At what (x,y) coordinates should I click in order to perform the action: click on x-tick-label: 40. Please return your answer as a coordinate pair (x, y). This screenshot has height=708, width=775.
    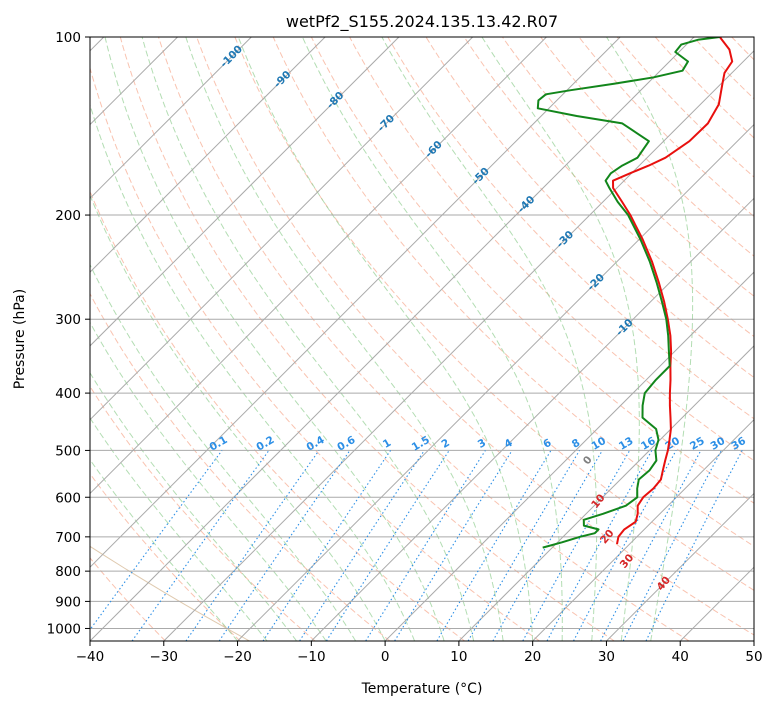
    Looking at the image, I should click on (680, 657).